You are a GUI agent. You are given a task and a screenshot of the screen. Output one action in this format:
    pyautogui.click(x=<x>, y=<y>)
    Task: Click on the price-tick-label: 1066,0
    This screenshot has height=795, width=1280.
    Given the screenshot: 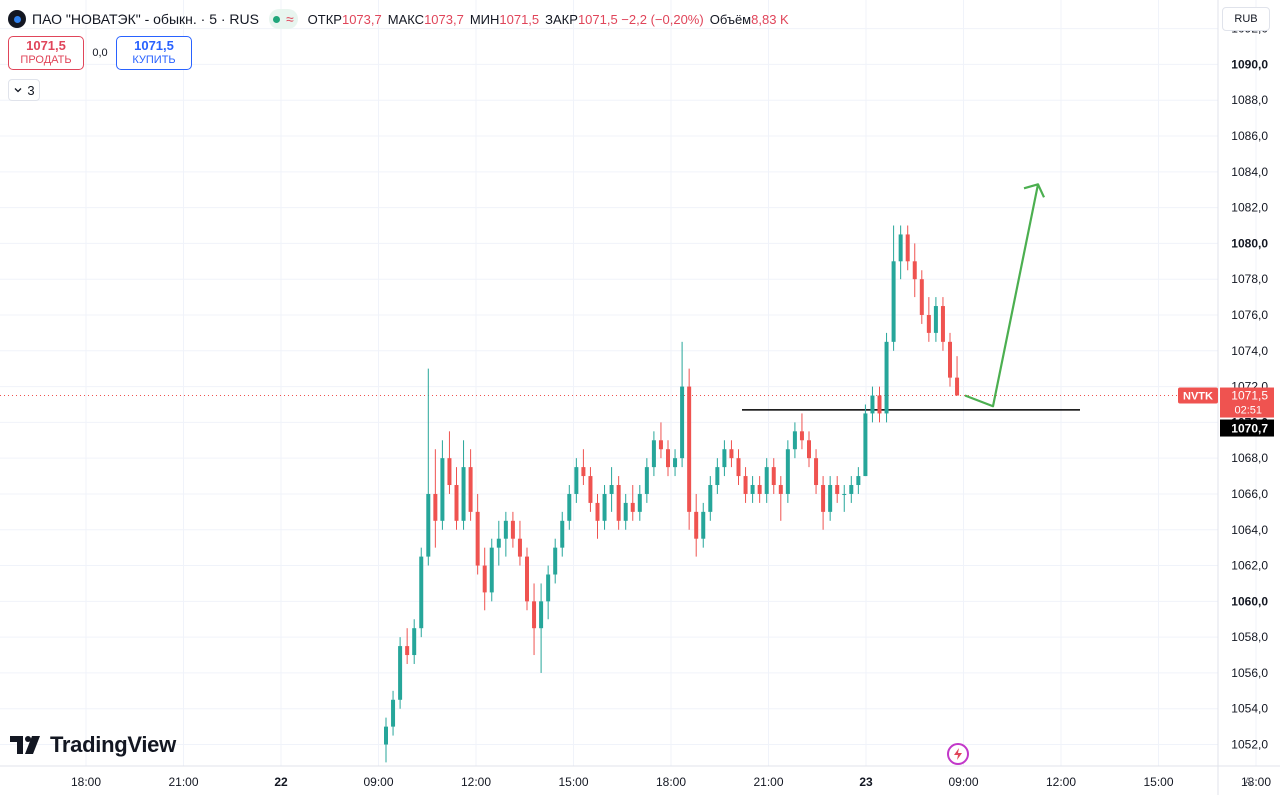 What is the action you would take?
    pyautogui.click(x=1249, y=494)
    